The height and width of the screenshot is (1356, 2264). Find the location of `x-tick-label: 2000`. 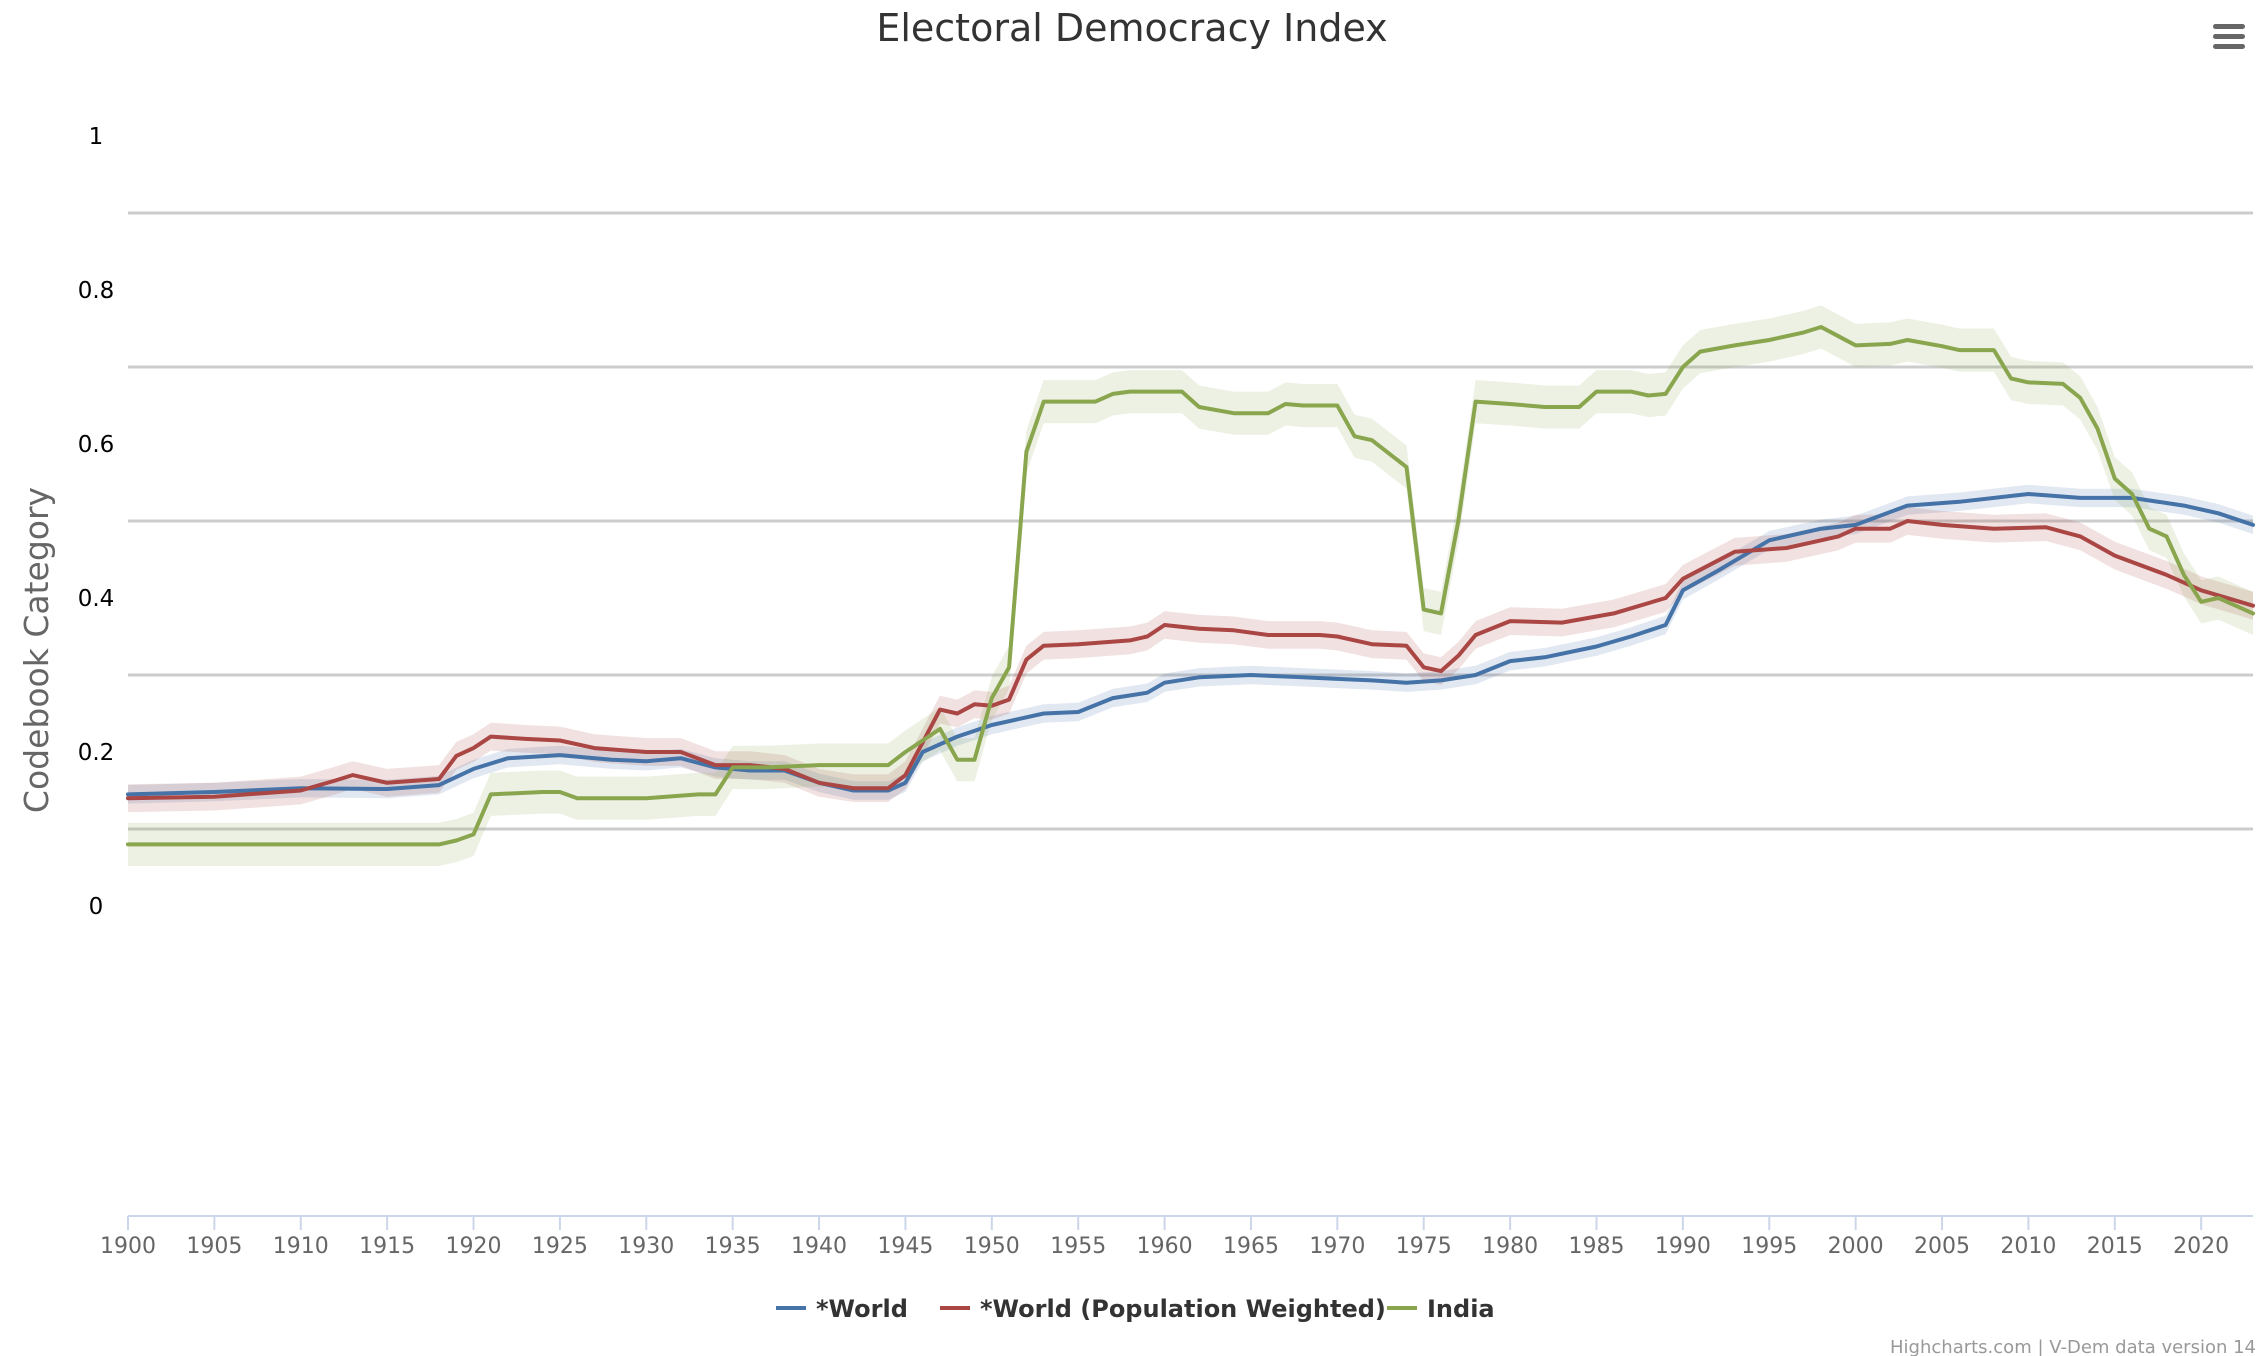

x-tick-label: 2000 is located at coordinates (1856, 1246).